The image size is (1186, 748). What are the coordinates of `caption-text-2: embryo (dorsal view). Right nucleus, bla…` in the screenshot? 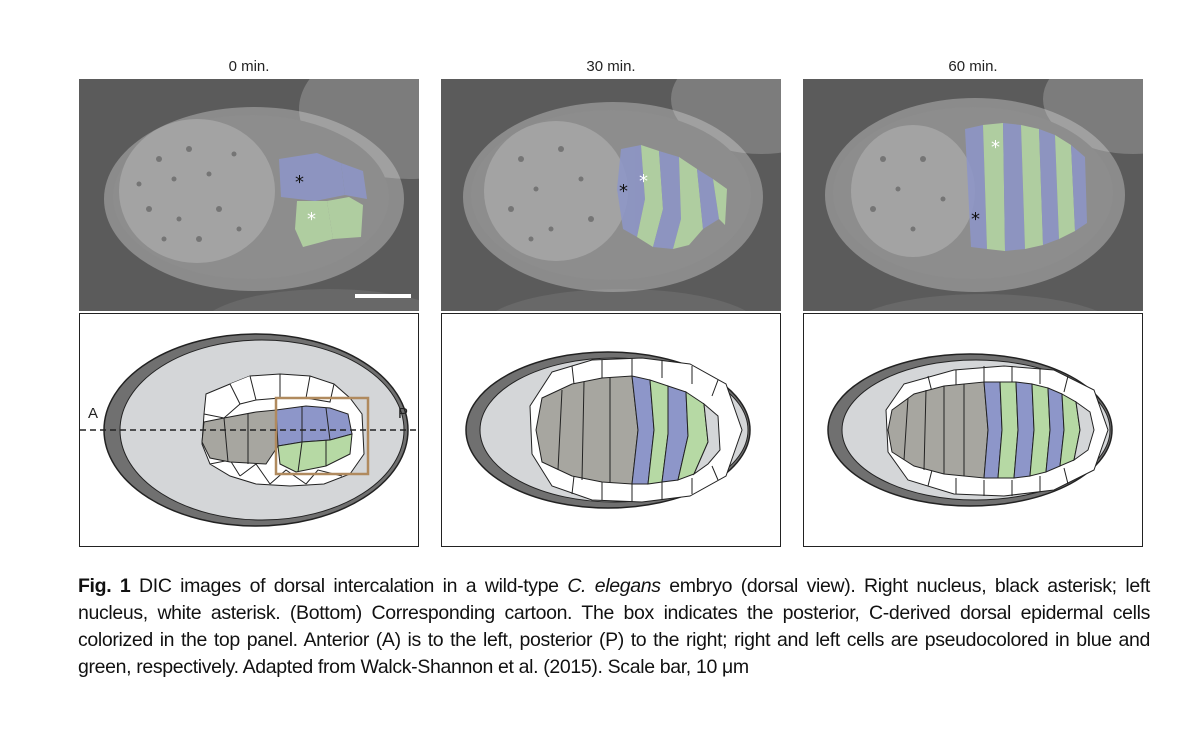 It's located at (614, 626).